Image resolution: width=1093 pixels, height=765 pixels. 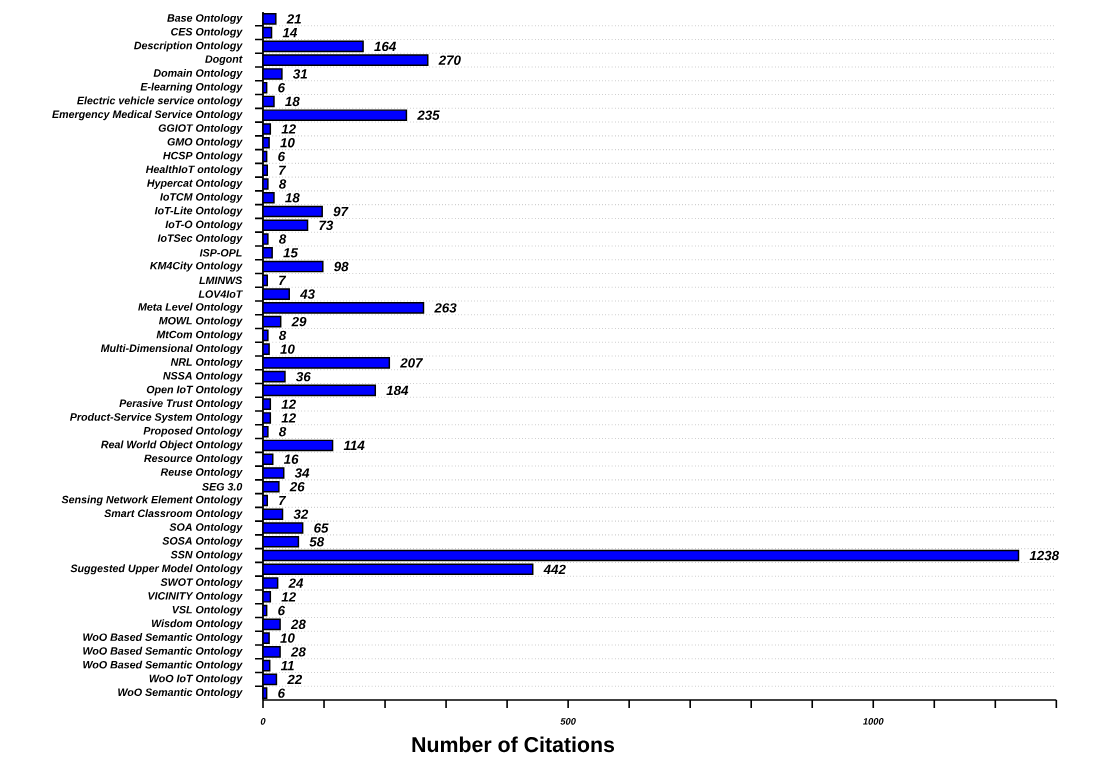 I want to click on data-label: 58, so click(x=317, y=542).